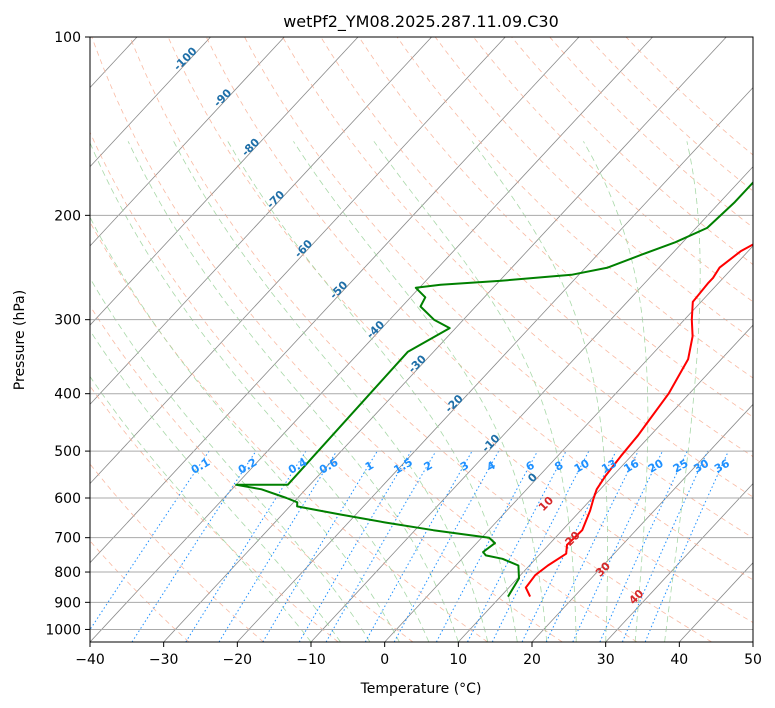  Describe the element at coordinates (67, 539) in the screenshot. I see `y-tick-label: 700` at that location.